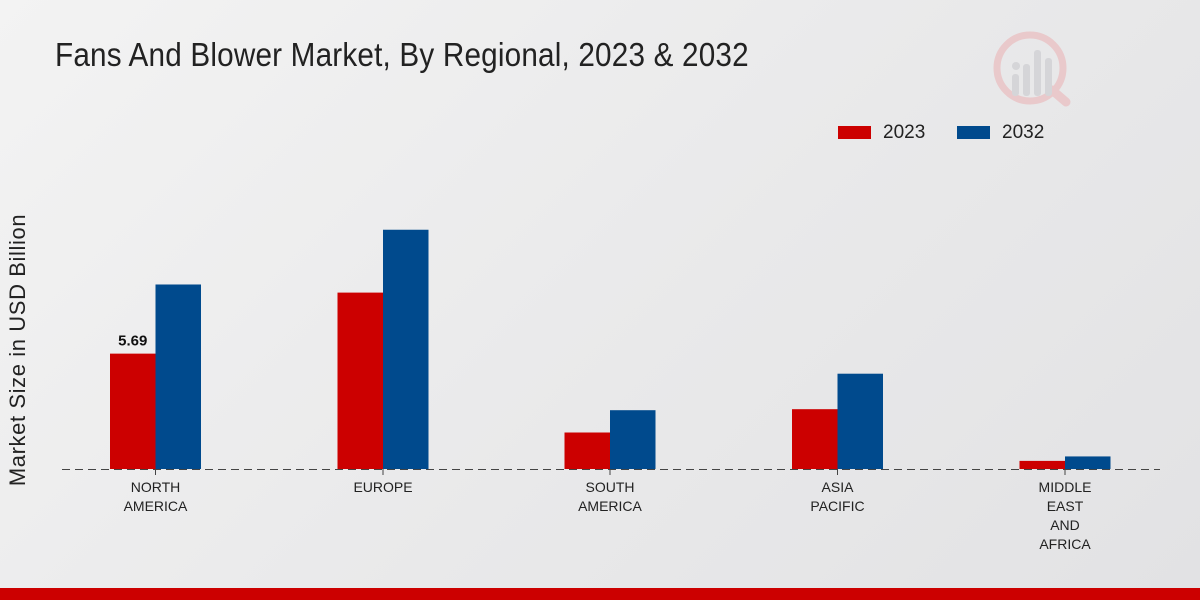 Image resolution: width=1200 pixels, height=600 pixels. I want to click on bar-2023-south-america, so click(587, 450).